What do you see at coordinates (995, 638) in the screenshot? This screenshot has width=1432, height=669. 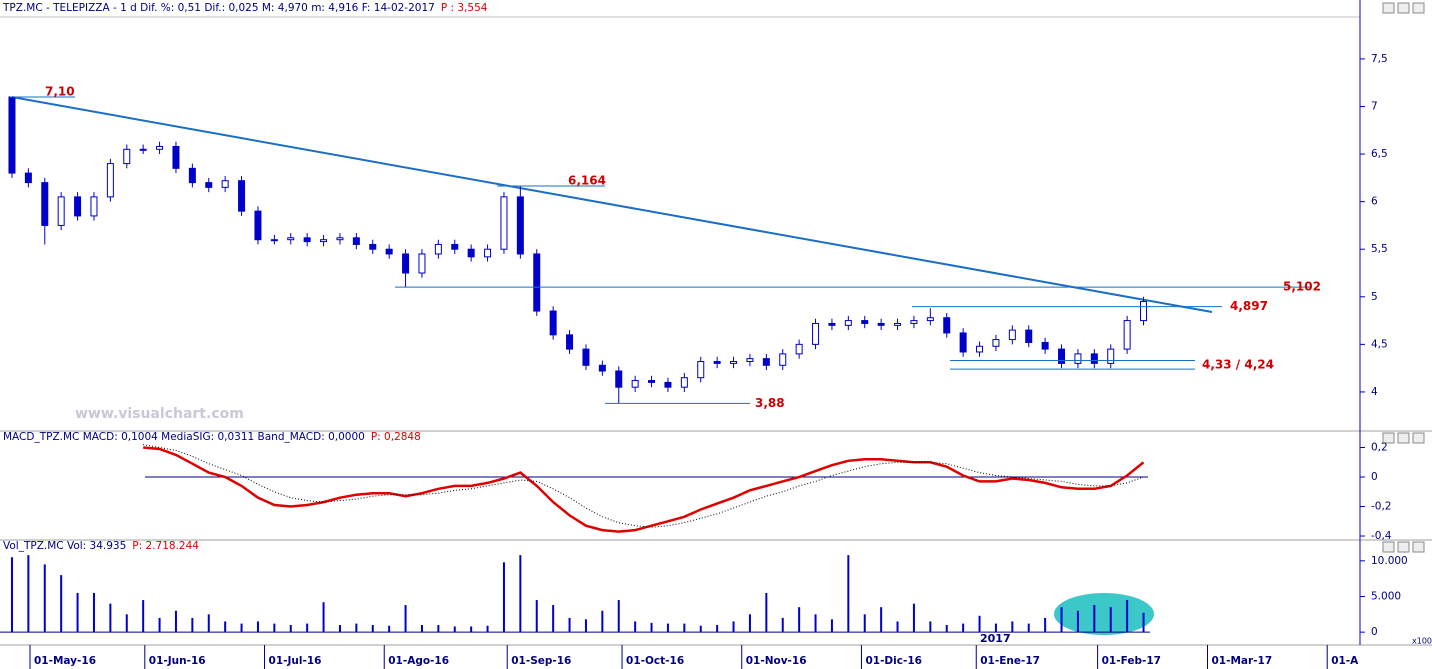 I see `year-label: 2017` at bounding box center [995, 638].